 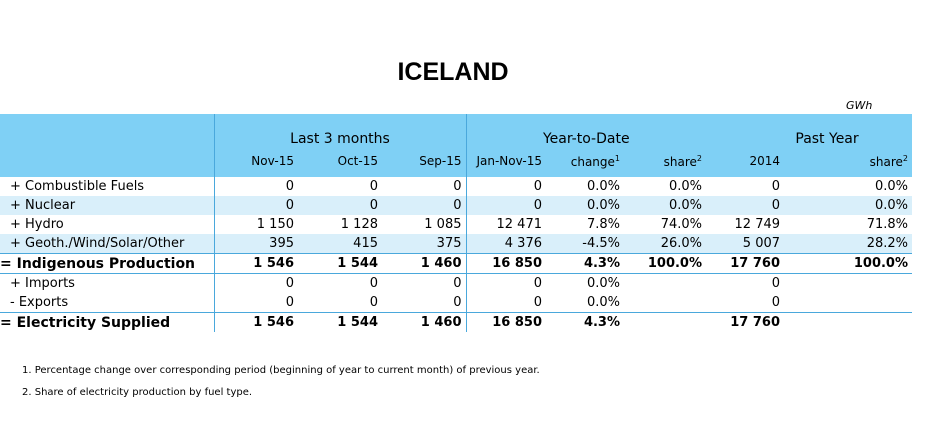 I want to click on row-label: - Exports, so click(x=107, y=303).